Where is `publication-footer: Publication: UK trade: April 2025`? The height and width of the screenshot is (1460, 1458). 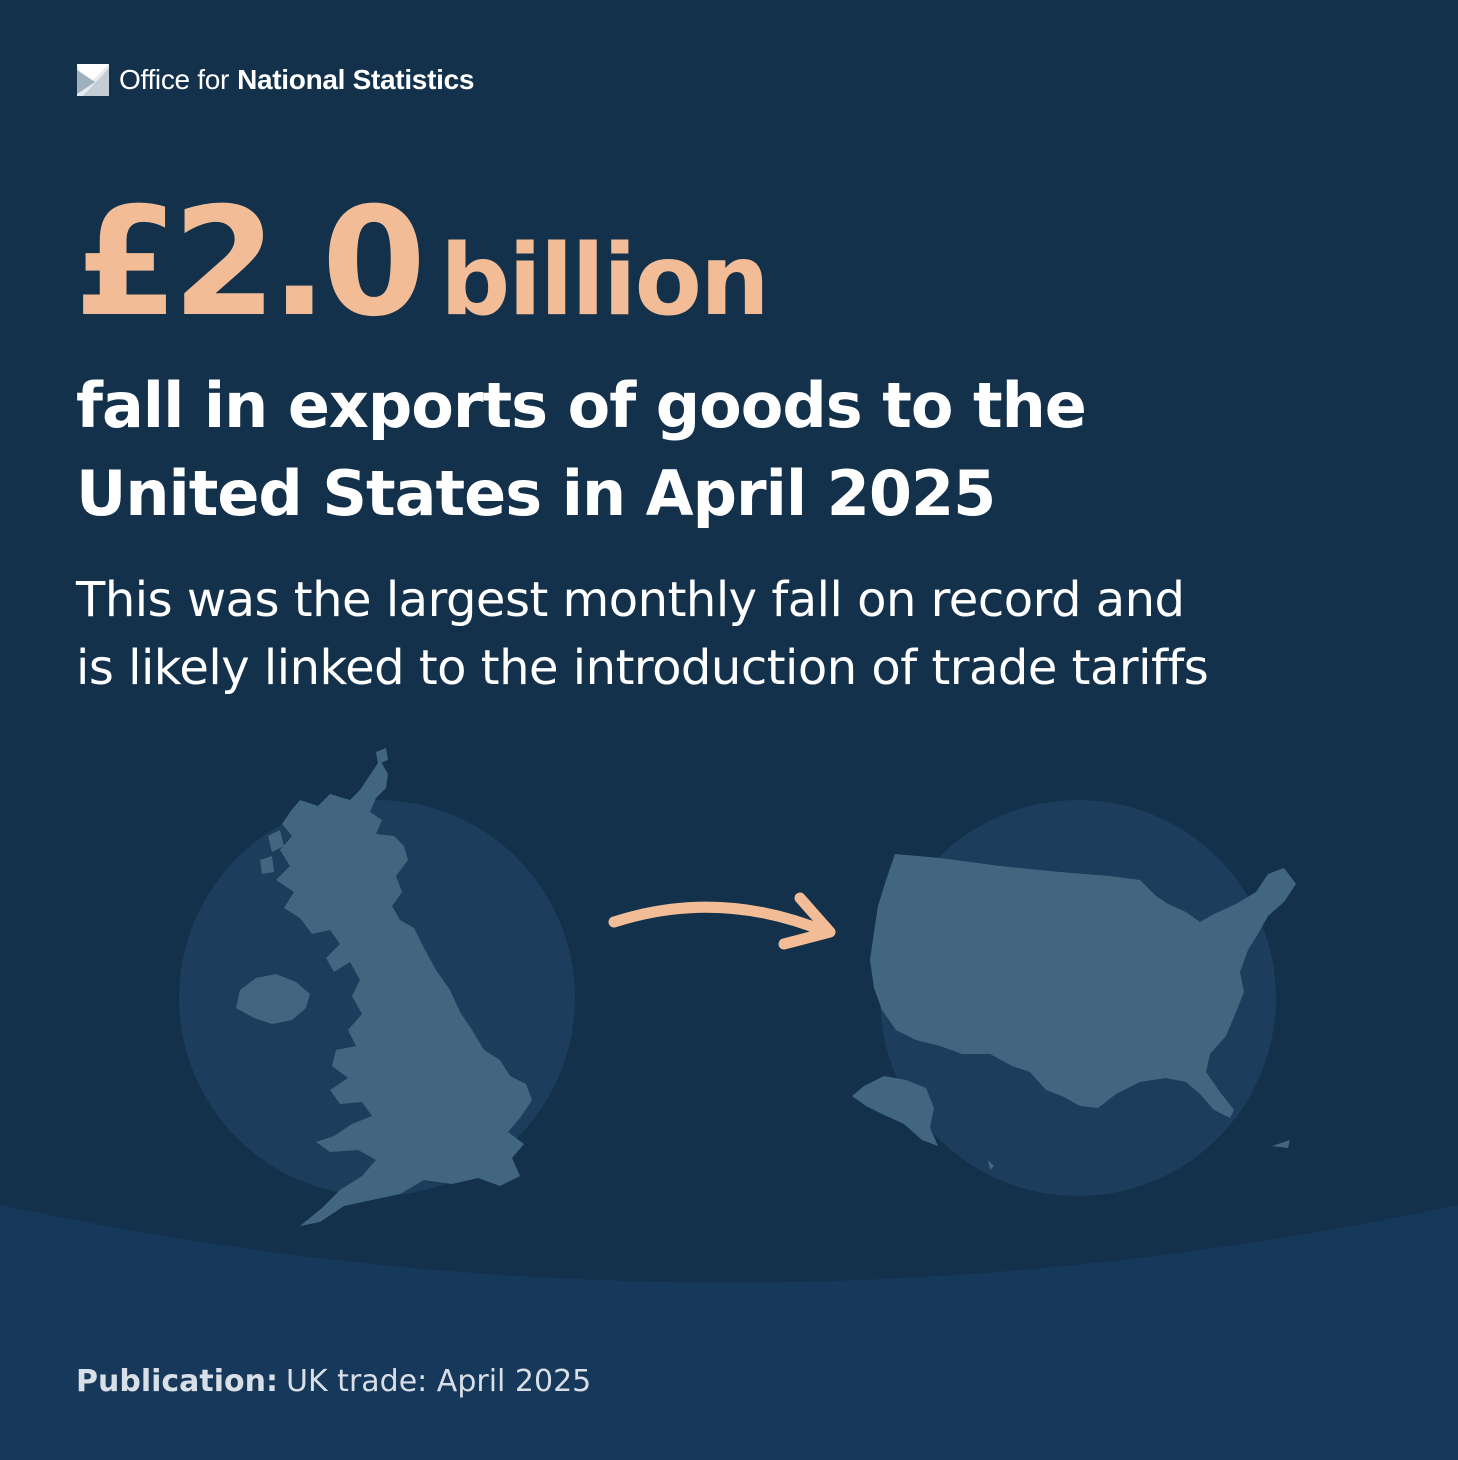
publication-footer: Publication: UK trade: April 2025 is located at coordinates (333, 1381).